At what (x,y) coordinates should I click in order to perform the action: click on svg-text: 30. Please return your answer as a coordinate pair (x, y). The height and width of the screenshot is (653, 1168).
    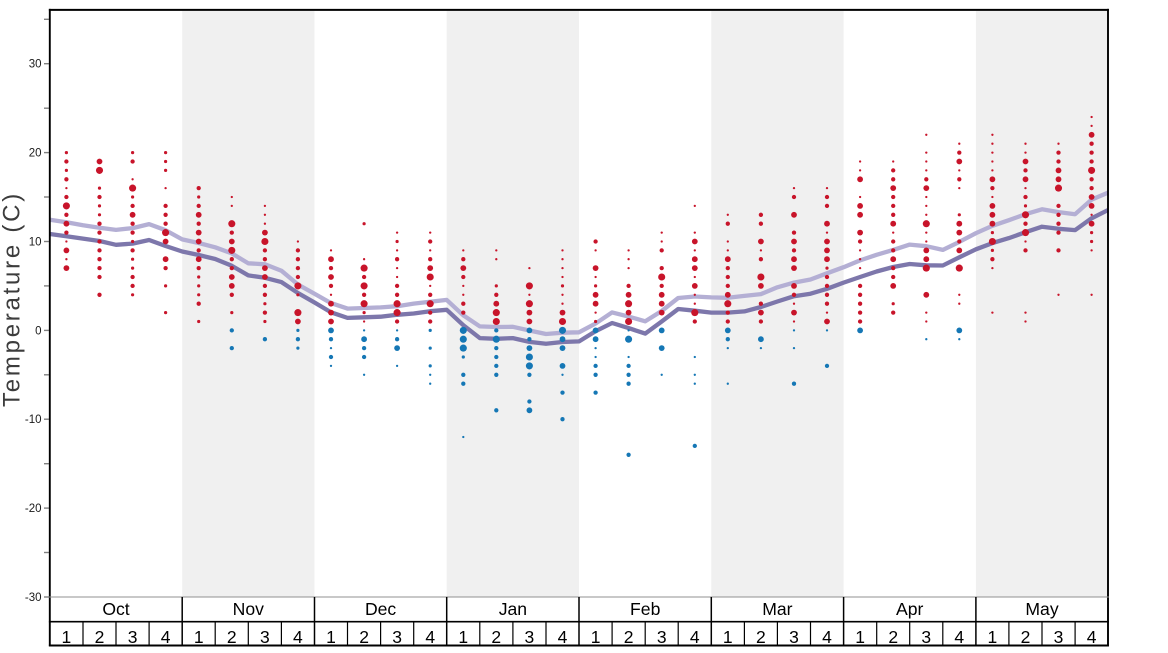
    Looking at the image, I should click on (35, 65).